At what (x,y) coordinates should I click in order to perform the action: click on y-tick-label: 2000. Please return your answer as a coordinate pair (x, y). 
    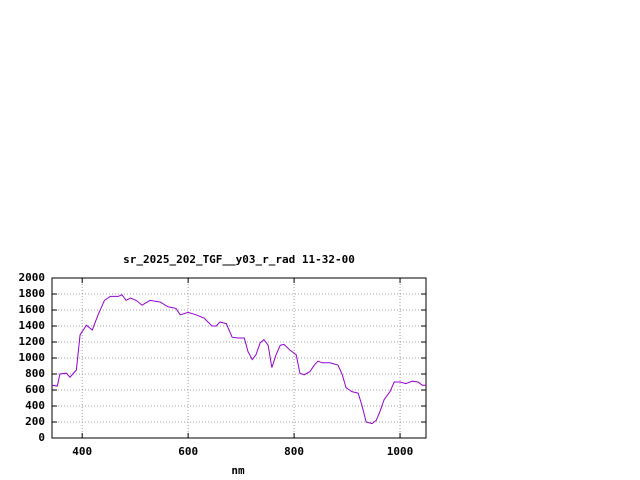
    Looking at the image, I should click on (32, 277).